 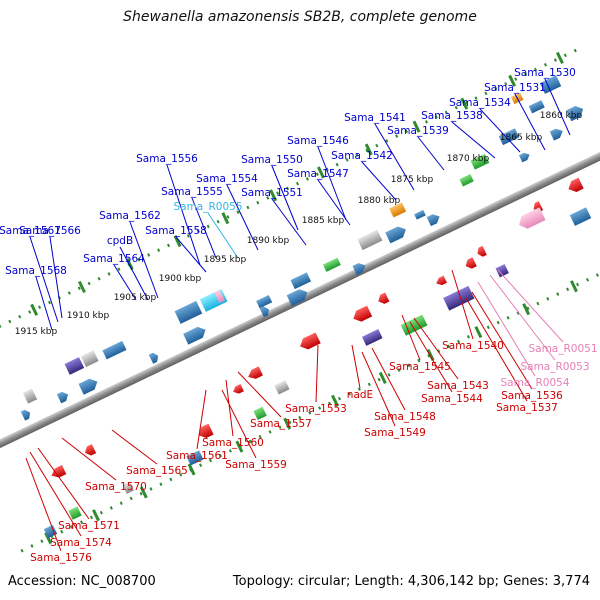 What do you see at coordinates (81, 543) in the screenshot?
I see `gene-label-reverse: Sama_1574` at bounding box center [81, 543].